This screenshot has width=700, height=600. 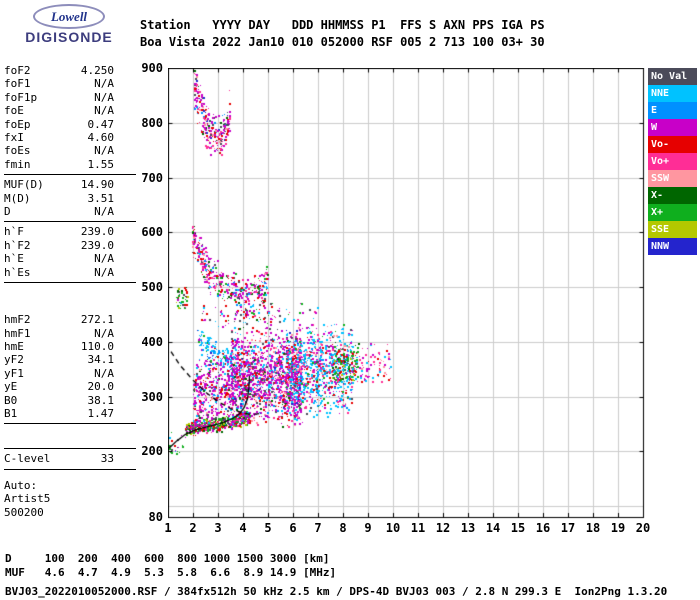 What do you see at coordinates (268, 528) in the screenshot?
I see `x-tick-label-5: 5` at bounding box center [268, 528].